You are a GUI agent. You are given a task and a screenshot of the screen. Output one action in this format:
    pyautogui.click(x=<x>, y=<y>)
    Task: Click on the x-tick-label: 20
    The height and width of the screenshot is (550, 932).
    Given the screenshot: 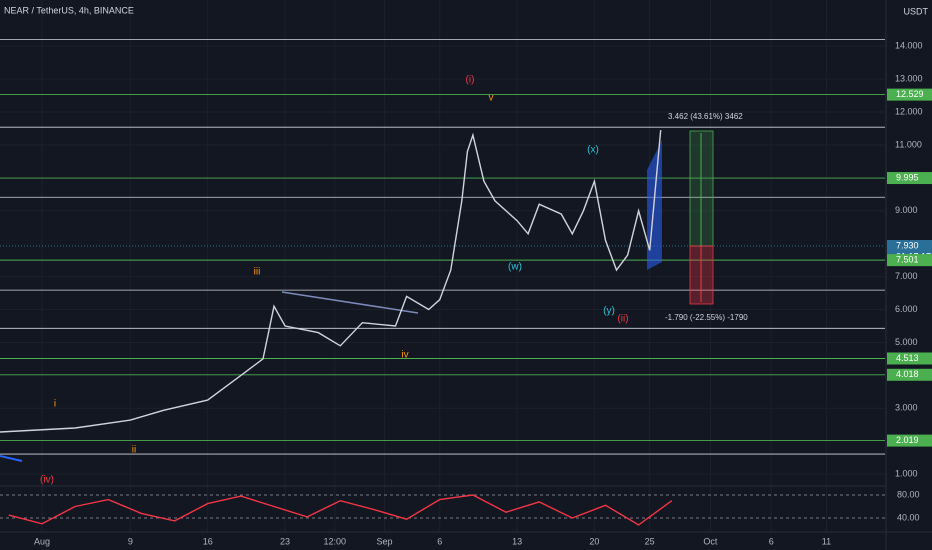 What is the action you would take?
    pyautogui.click(x=594, y=541)
    